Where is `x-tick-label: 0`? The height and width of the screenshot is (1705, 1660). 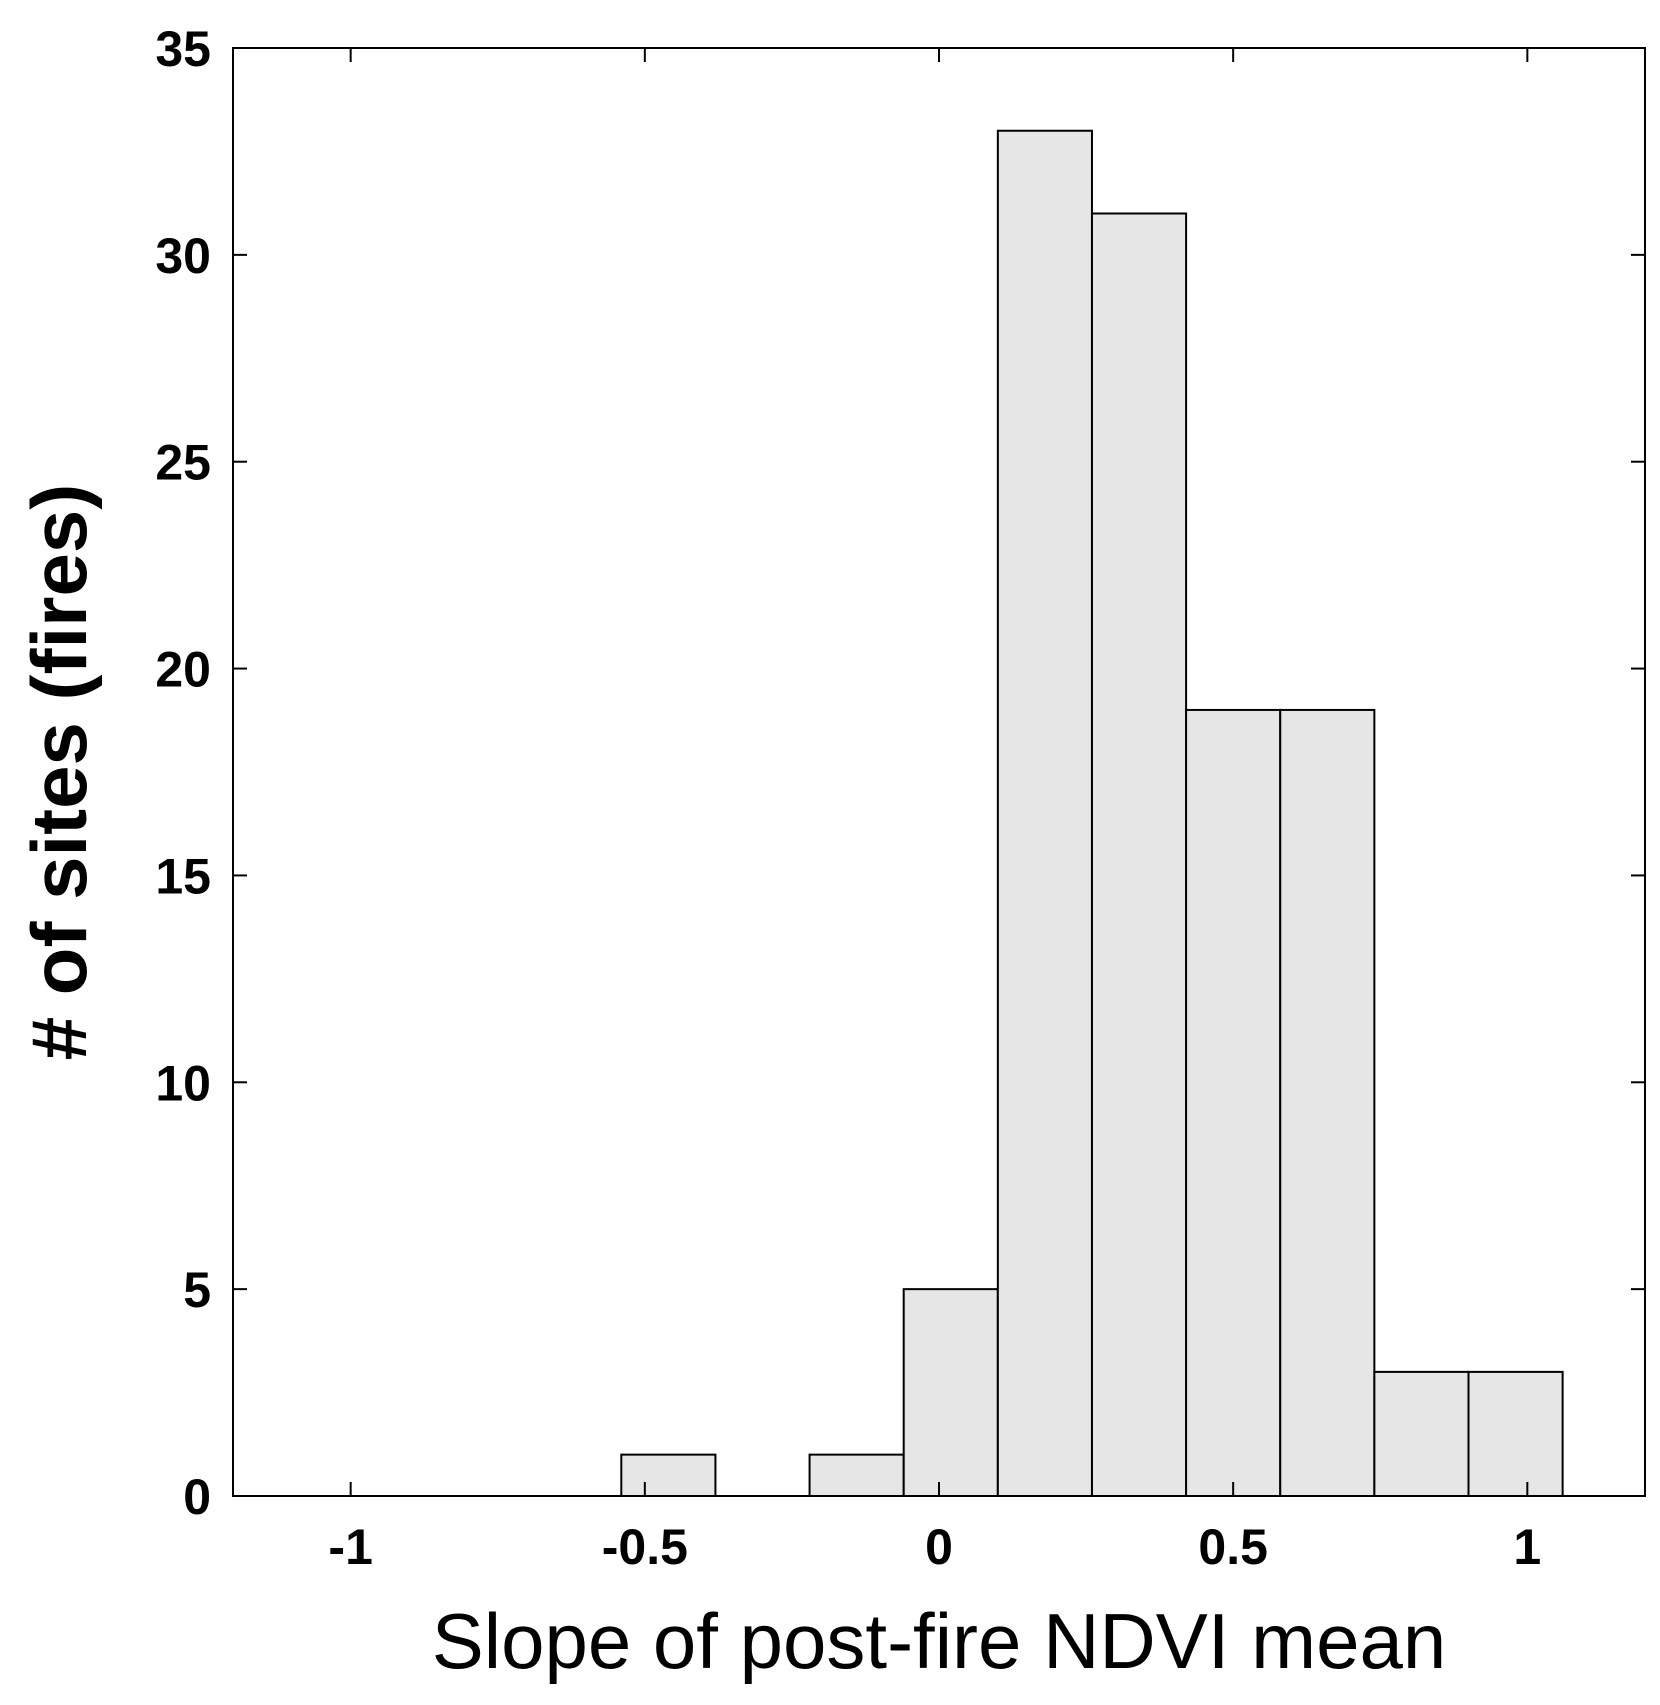 x-tick-label: 0 is located at coordinates (939, 1547).